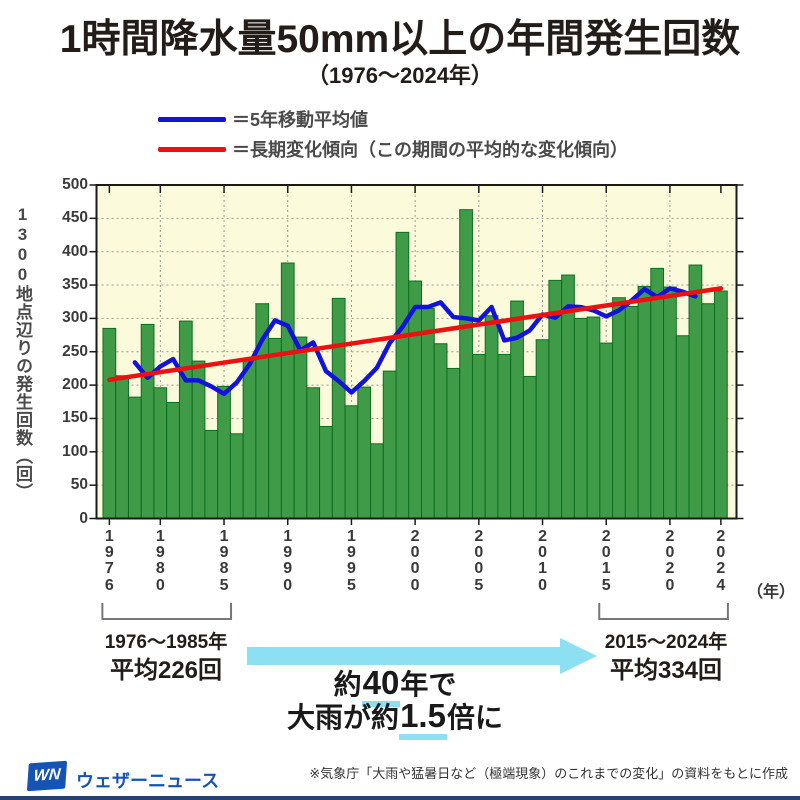 Image resolution: width=800 pixels, height=800 pixels. I want to click on moving-average-line, so click(415, 341).